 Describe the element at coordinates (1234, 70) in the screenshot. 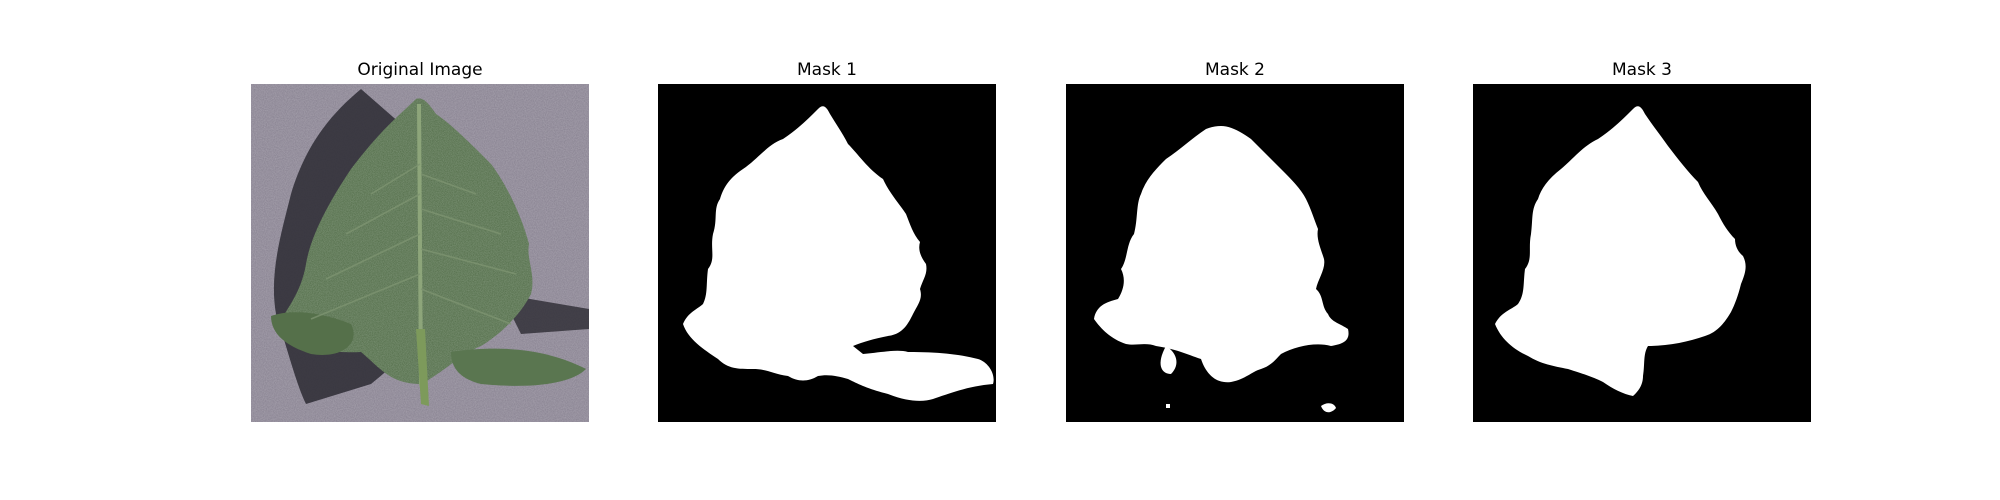

I see `panel-title: Mask 2` at that location.